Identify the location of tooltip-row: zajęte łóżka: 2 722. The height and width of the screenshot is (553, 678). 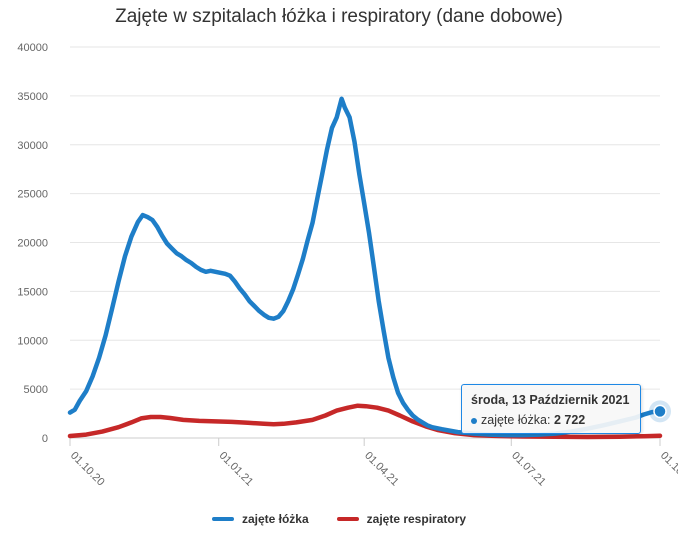
(551, 420).